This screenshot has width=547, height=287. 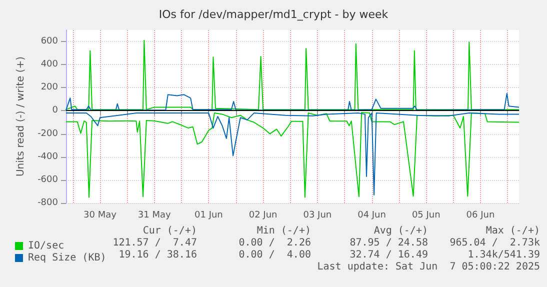 What do you see at coordinates (480, 215) in the screenshot?
I see `x-tick-label: 06 Jun` at bounding box center [480, 215].